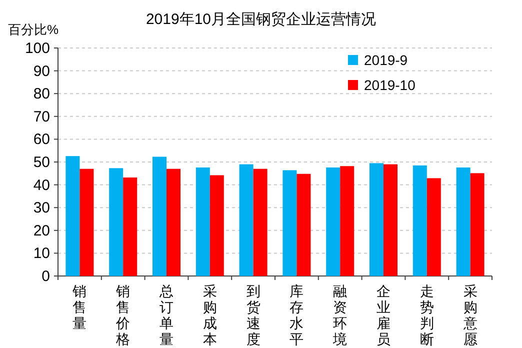 This screenshot has height=348, width=522. I want to click on x-tick-label: 到货速度, so click(253, 315).